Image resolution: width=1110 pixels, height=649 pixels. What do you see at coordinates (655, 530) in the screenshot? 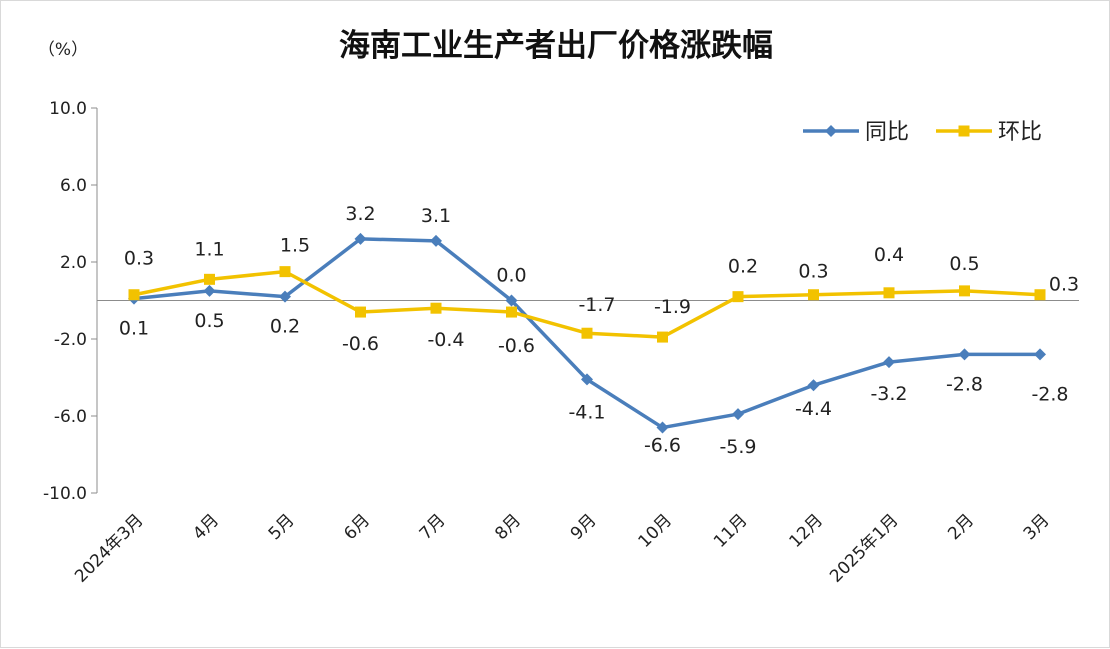
I see `x-tick-label: 10月` at bounding box center [655, 530].